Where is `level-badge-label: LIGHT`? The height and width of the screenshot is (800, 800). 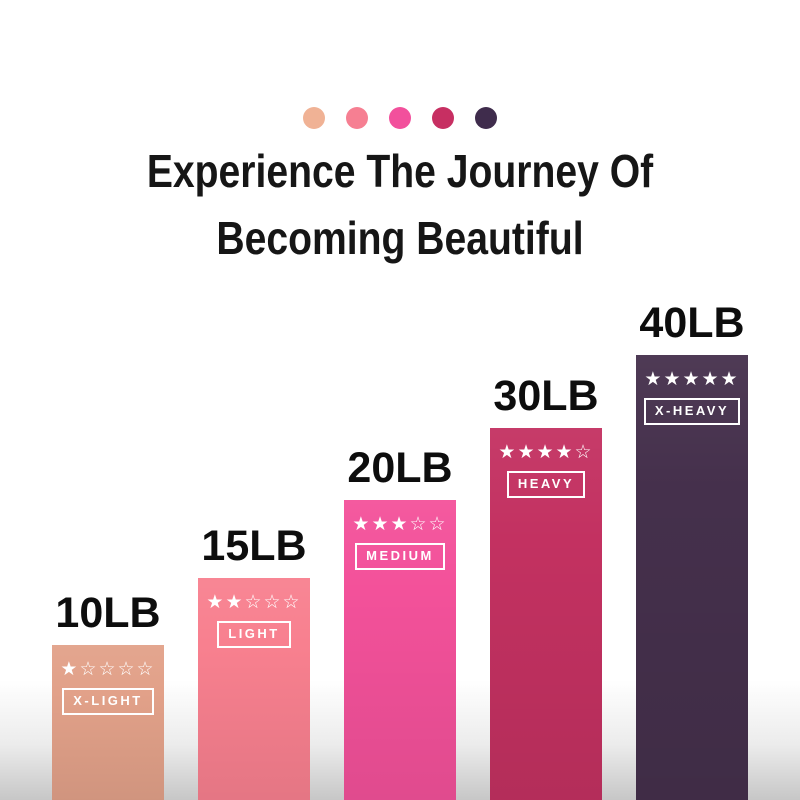 level-badge-label: LIGHT is located at coordinates (254, 633).